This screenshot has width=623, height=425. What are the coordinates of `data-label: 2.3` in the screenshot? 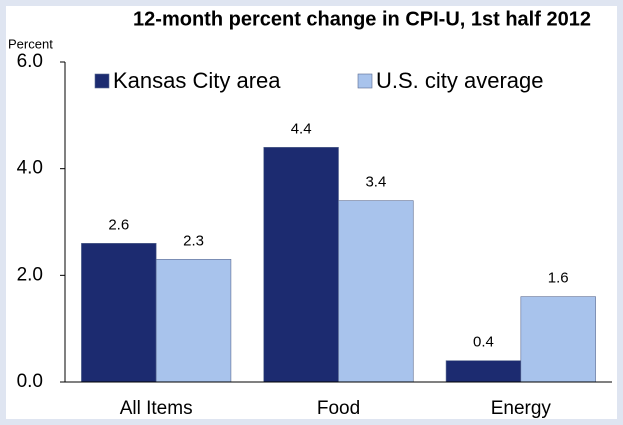 It's located at (193, 240).